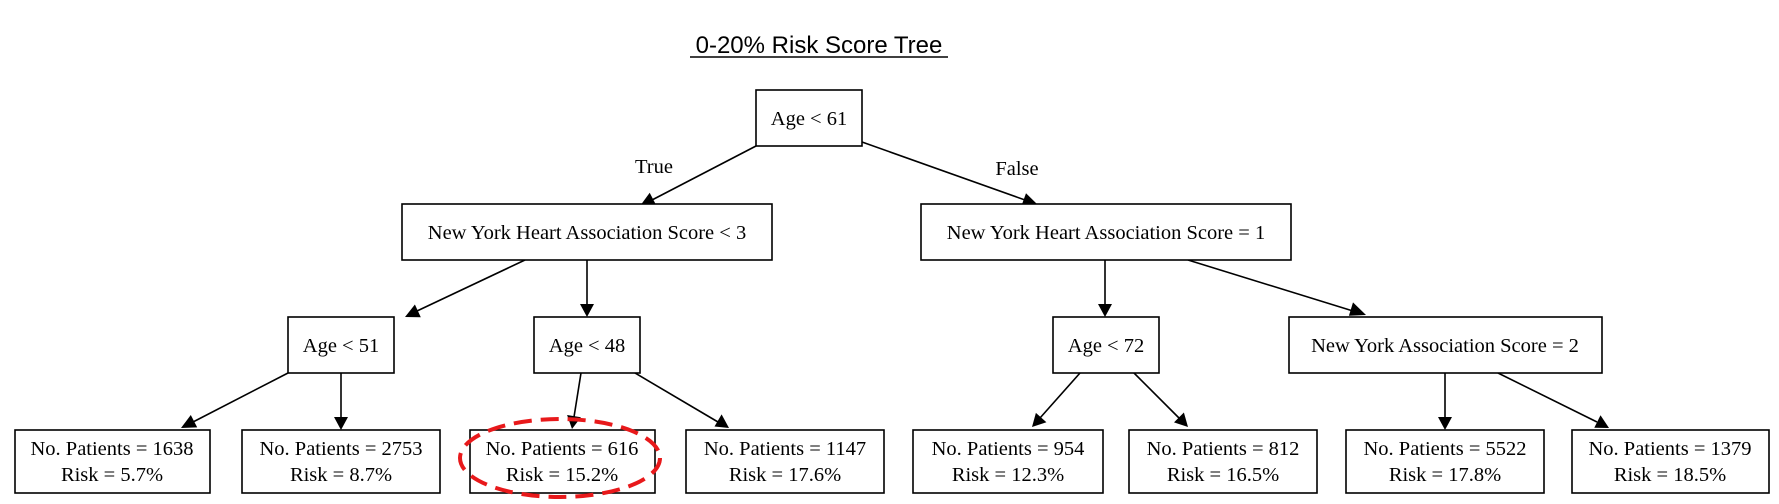 The width and height of the screenshot is (1779, 504). Describe the element at coordinates (1444, 449) in the screenshot. I see `leaf-patients: No. Patients = 5522` at that location.